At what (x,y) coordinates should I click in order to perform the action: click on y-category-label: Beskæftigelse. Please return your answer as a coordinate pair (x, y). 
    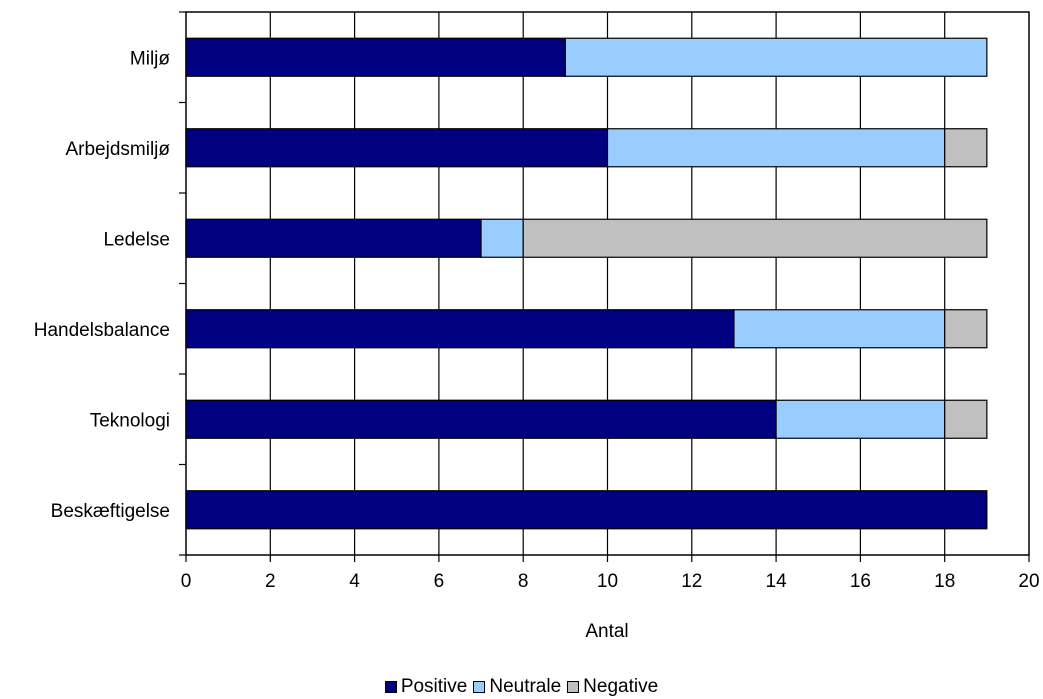
    Looking at the image, I should click on (110, 511).